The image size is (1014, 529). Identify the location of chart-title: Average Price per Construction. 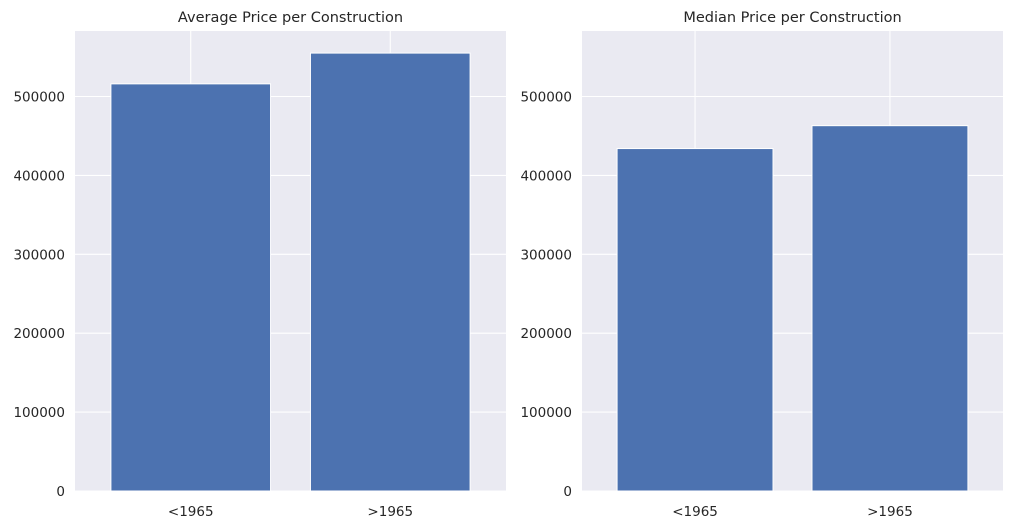
(290, 18).